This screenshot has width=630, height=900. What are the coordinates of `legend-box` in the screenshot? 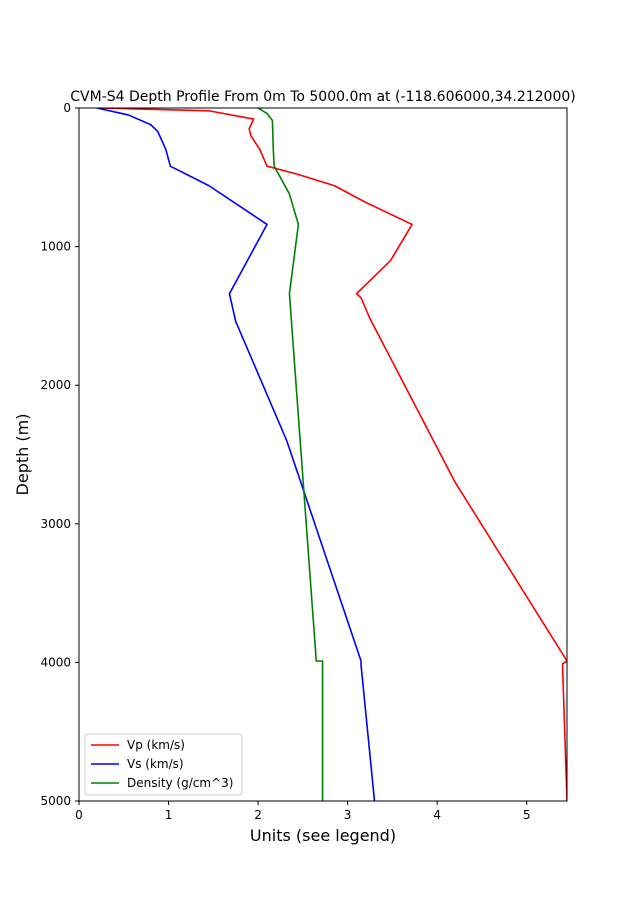 It's located at (163, 764).